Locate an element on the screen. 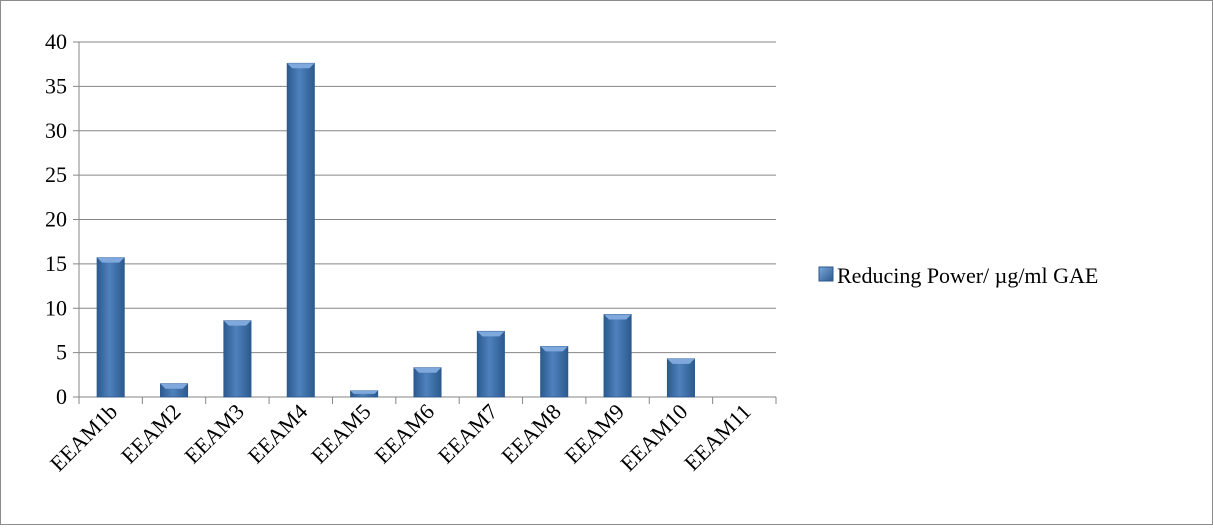 This screenshot has width=1213, height=529. bar-EEAM7 is located at coordinates (490, 364).